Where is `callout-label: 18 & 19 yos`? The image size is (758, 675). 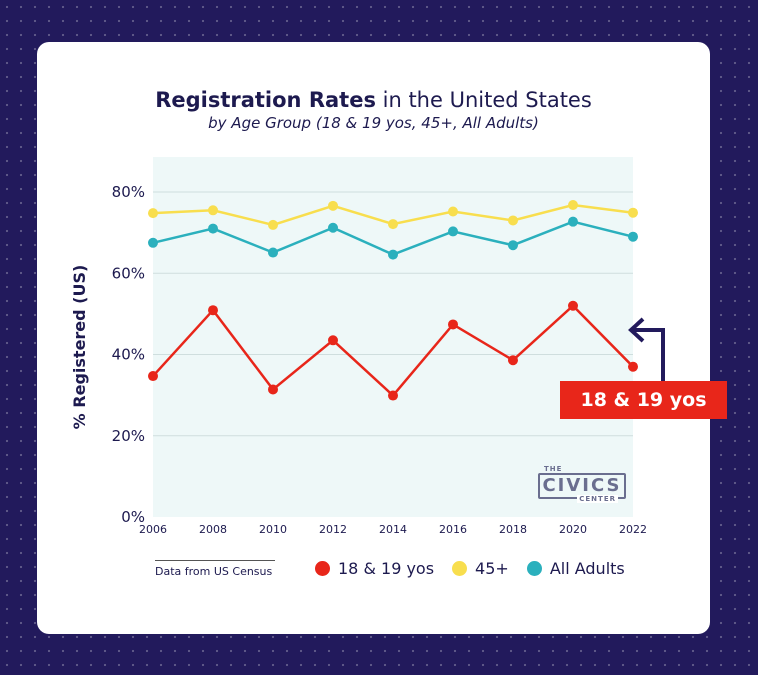
callout-label: 18 & 19 yos is located at coordinates (643, 400).